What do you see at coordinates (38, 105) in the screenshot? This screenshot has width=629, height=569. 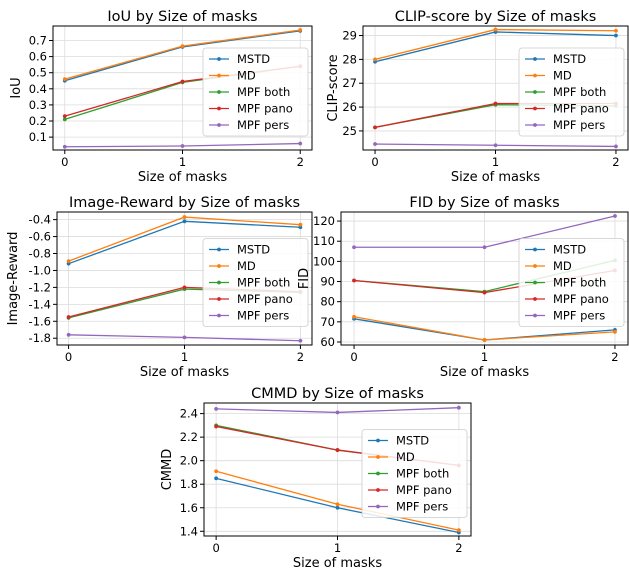 I see `y-tick-label: 0.3` at bounding box center [38, 105].